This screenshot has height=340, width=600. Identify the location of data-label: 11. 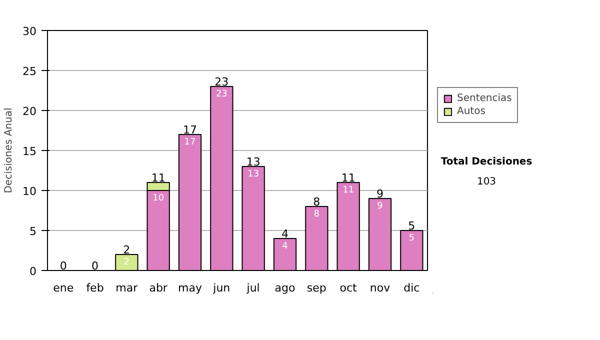
(348, 191).